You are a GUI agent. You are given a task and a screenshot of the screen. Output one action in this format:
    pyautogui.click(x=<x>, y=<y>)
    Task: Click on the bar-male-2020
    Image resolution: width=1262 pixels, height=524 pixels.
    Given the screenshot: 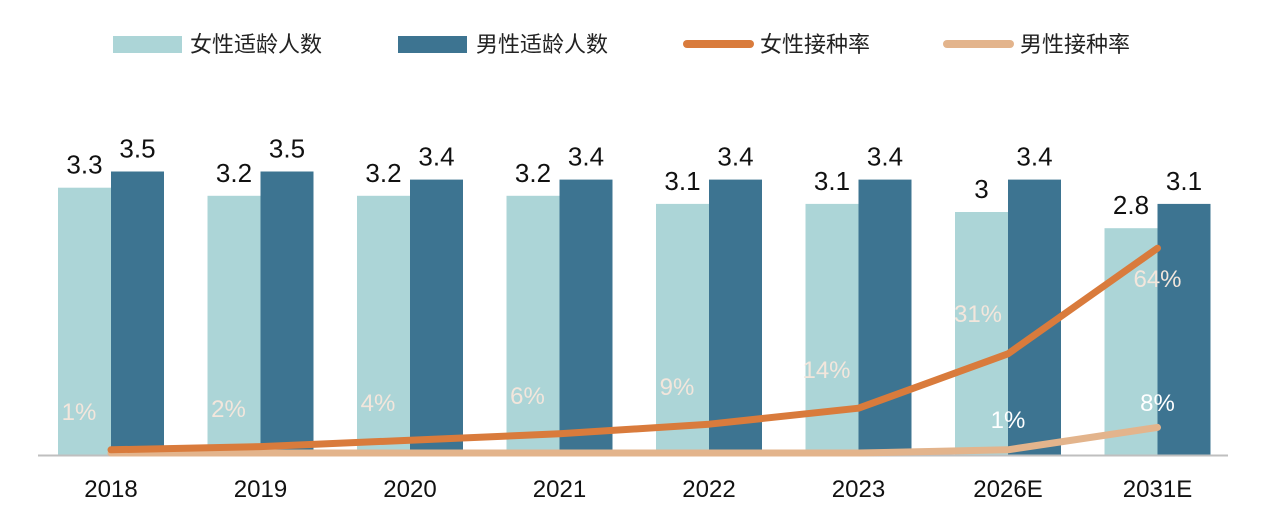 What is the action you would take?
    pyautogui.click(x=436, y=317)
    